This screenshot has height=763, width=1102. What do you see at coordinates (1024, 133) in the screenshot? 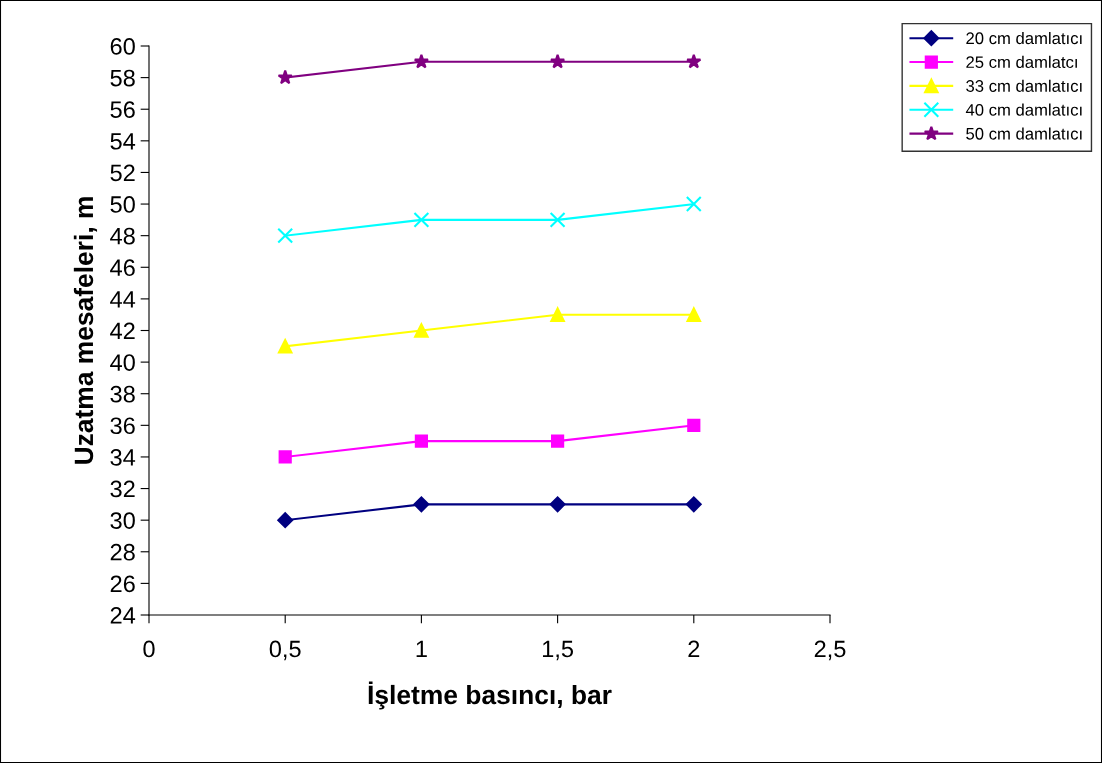
I see `legend-label: 50 cm damlatıcı` at bounding box center [1024, 133].